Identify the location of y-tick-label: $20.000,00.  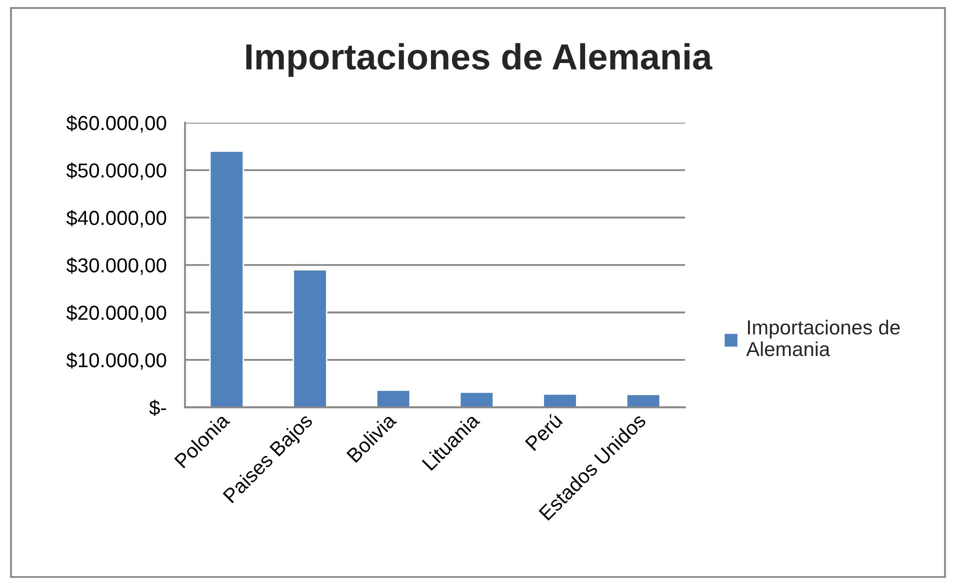
(116, 313).